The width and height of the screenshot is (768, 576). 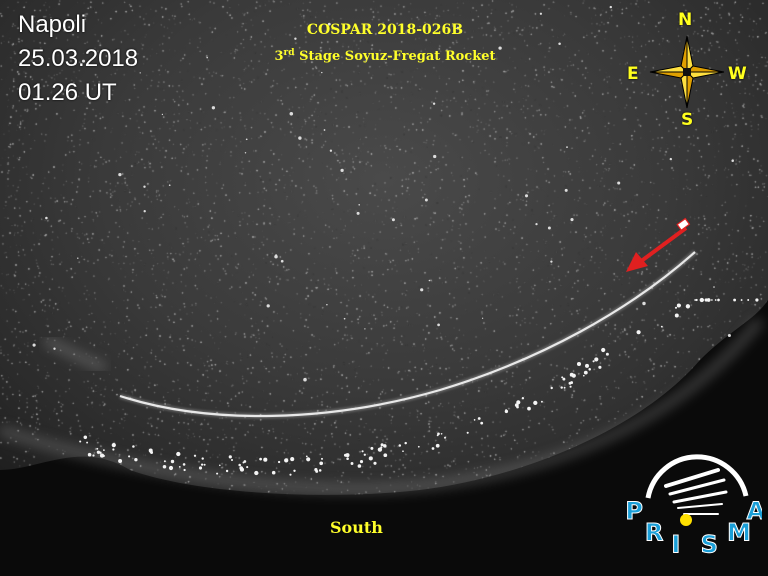 What do you see at coordinates (694, 528) in the screenshot?
I see `logo-text: PR I S MA` at bounding box center [694, 528].